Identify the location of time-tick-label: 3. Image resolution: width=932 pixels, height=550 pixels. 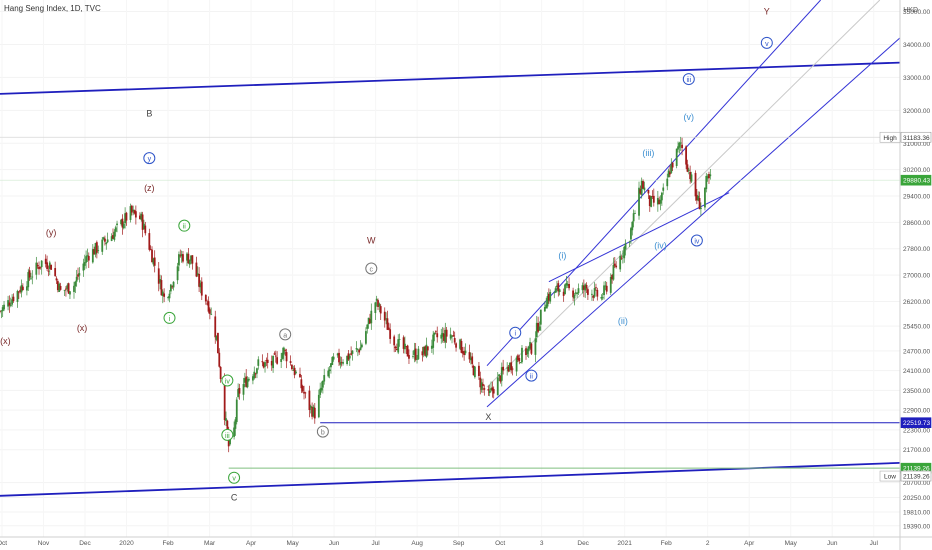
(542, 543).